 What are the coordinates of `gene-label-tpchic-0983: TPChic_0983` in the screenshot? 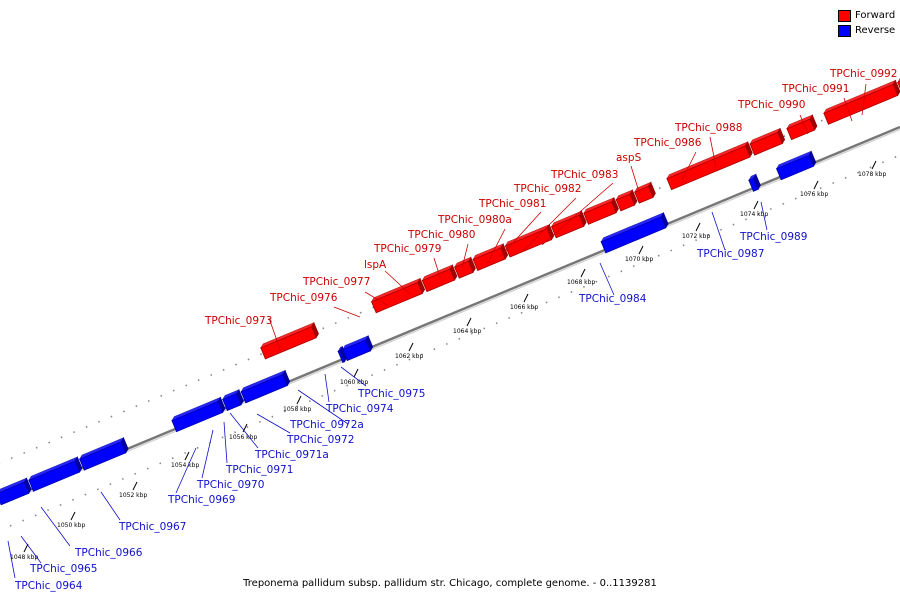 It's located at (584, 175).